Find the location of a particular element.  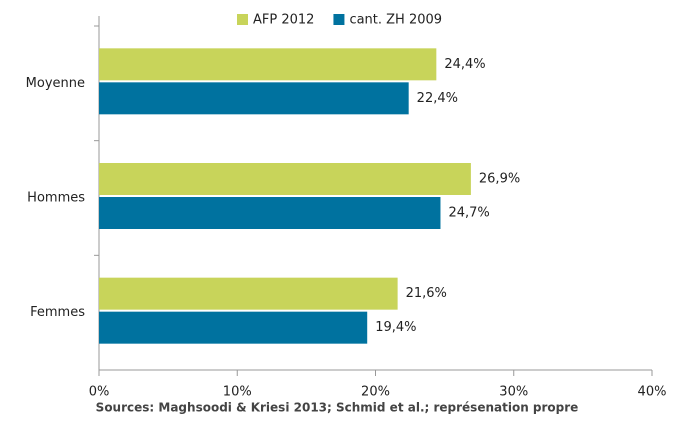

x-tick-label: 10% is located at coordinates (237, 392).